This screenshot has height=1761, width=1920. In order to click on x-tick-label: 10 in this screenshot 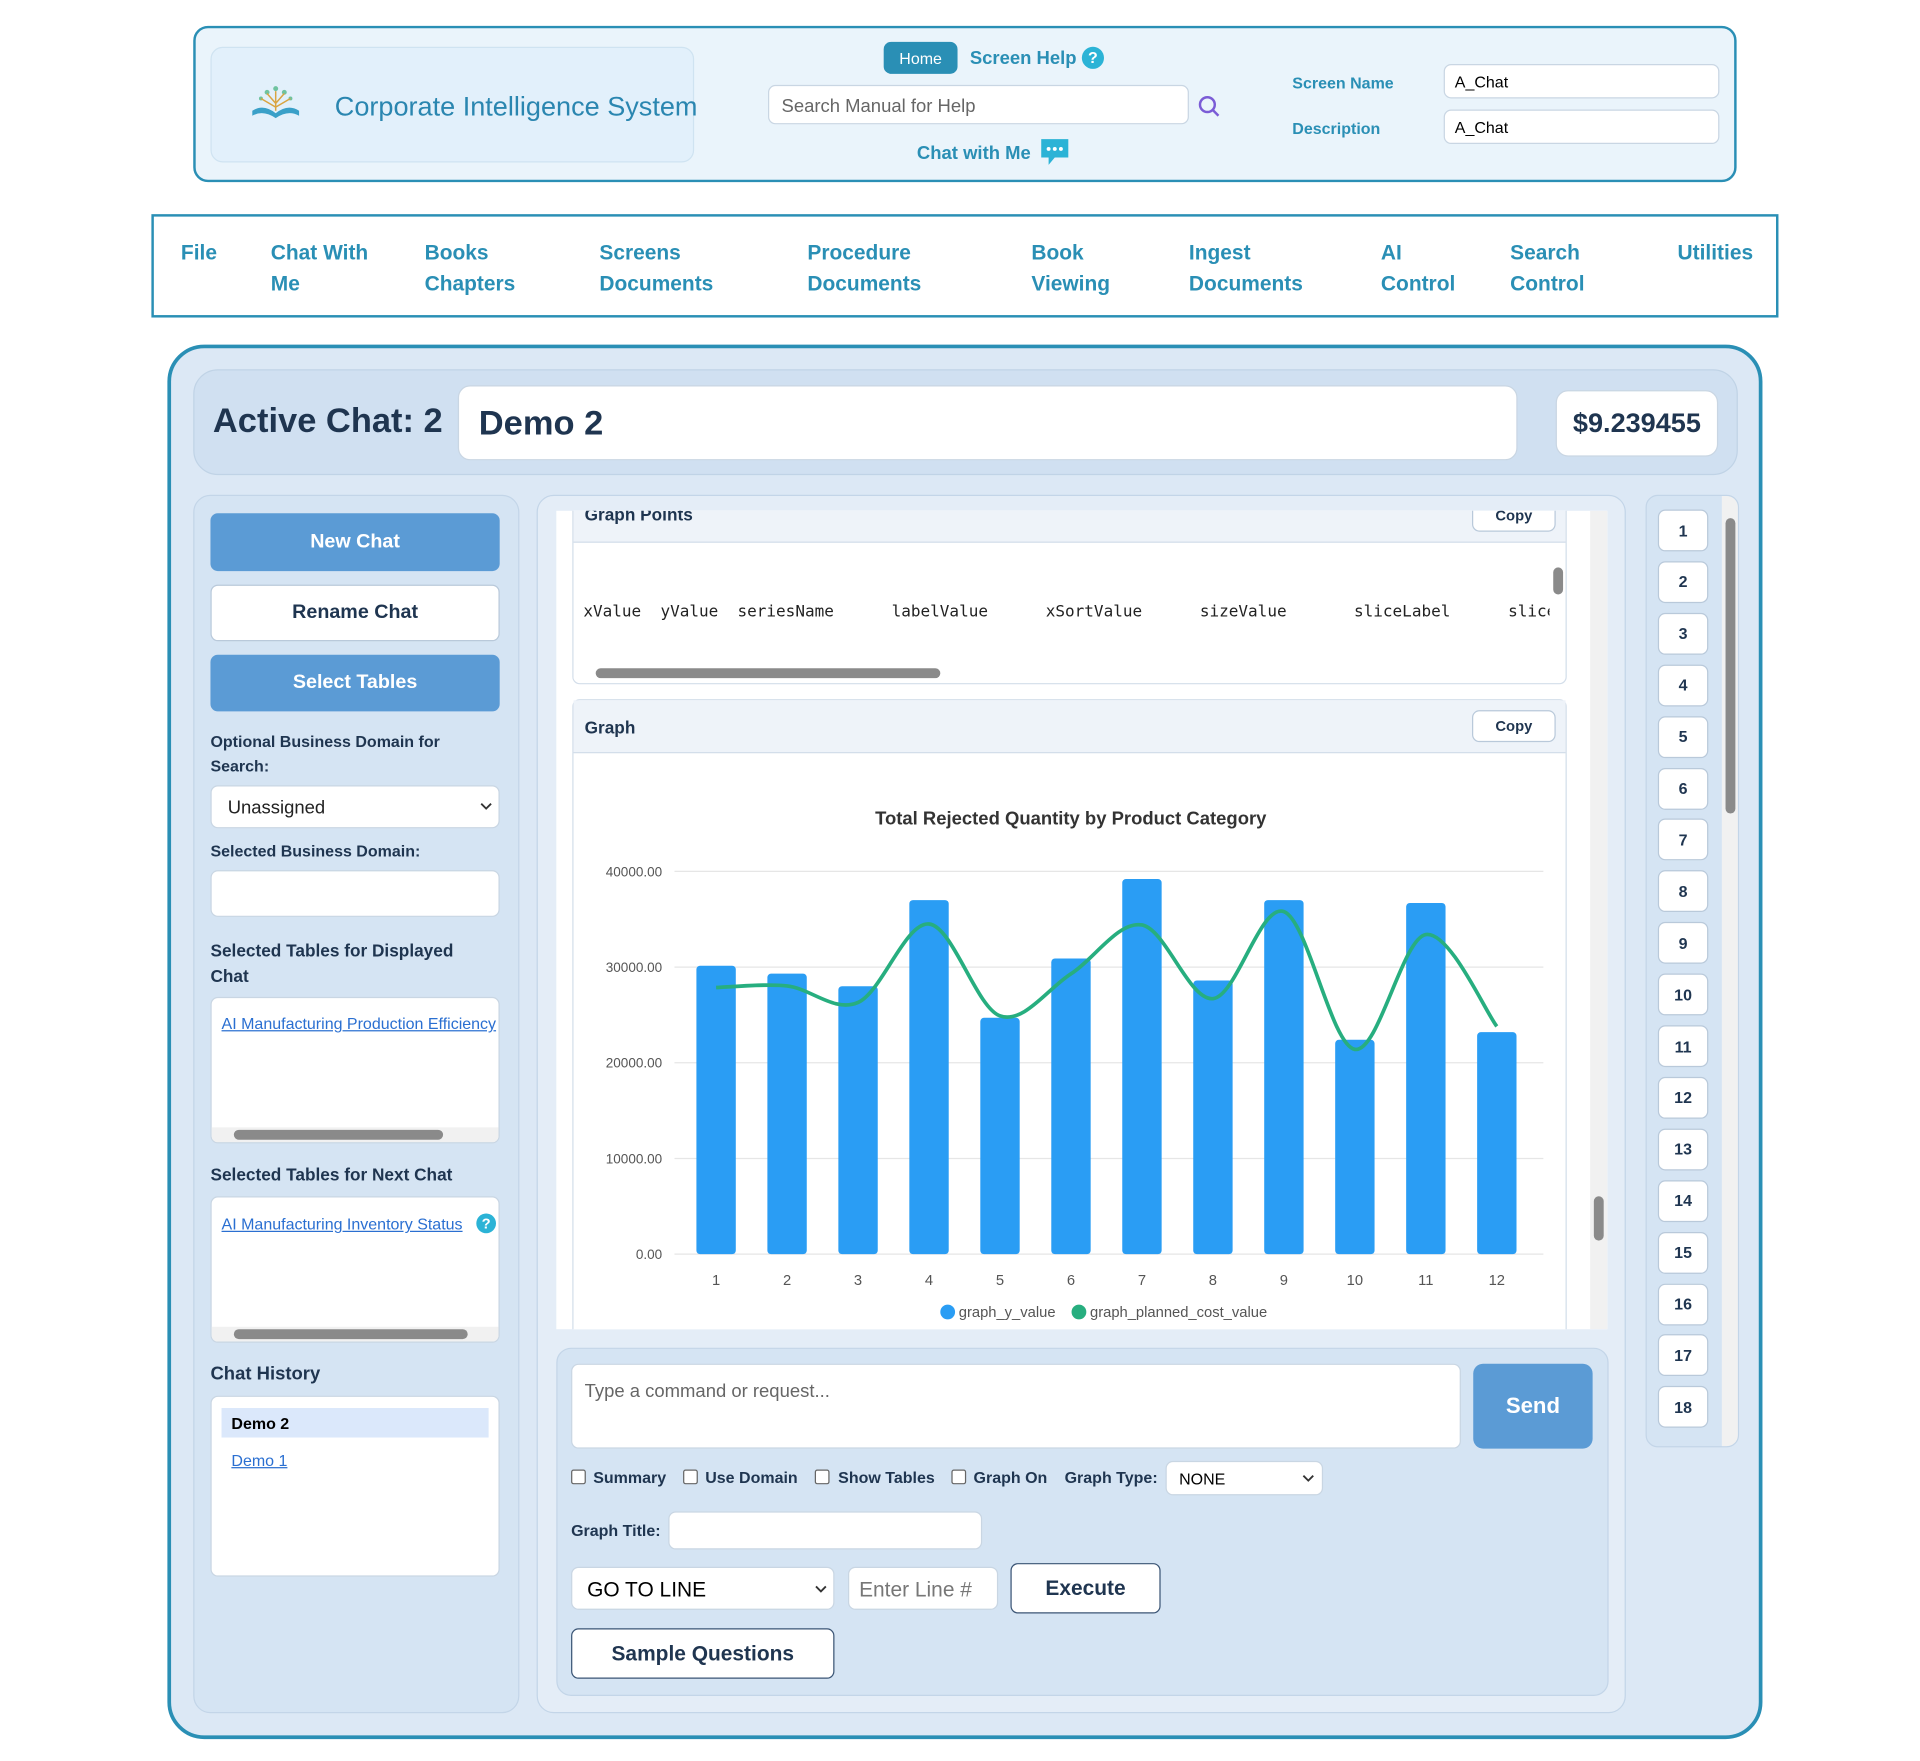, I will do `click(1355, 1281)`.